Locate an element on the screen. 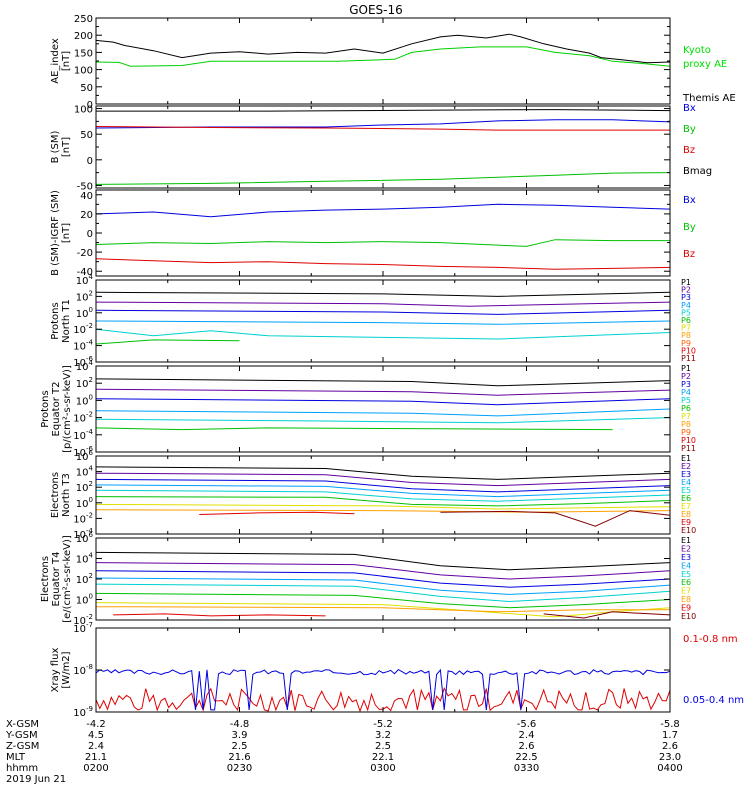 The width and height of the screenshot is (750, 804). series-line-e4 is located at coordinates (383, 586).